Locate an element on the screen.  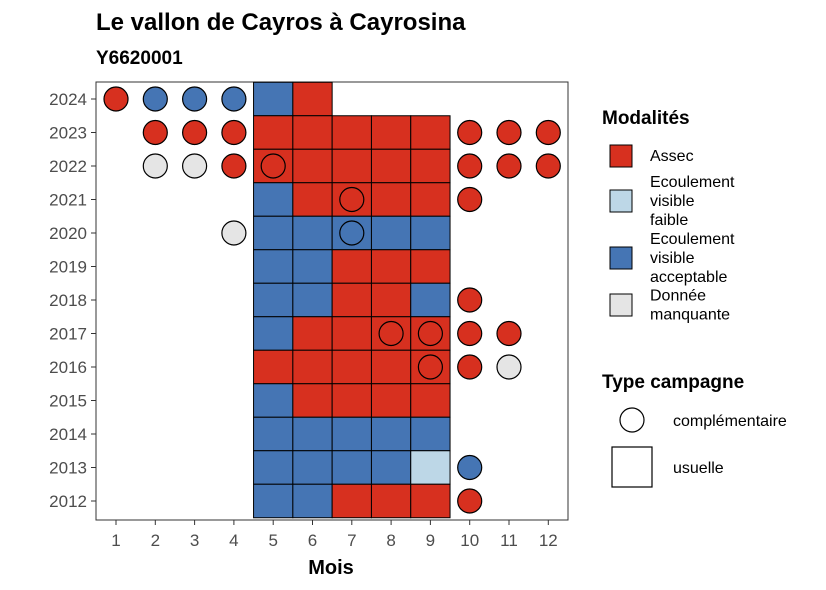
legend-campagne-title: Type campagne is located at coordinates (673, 382).